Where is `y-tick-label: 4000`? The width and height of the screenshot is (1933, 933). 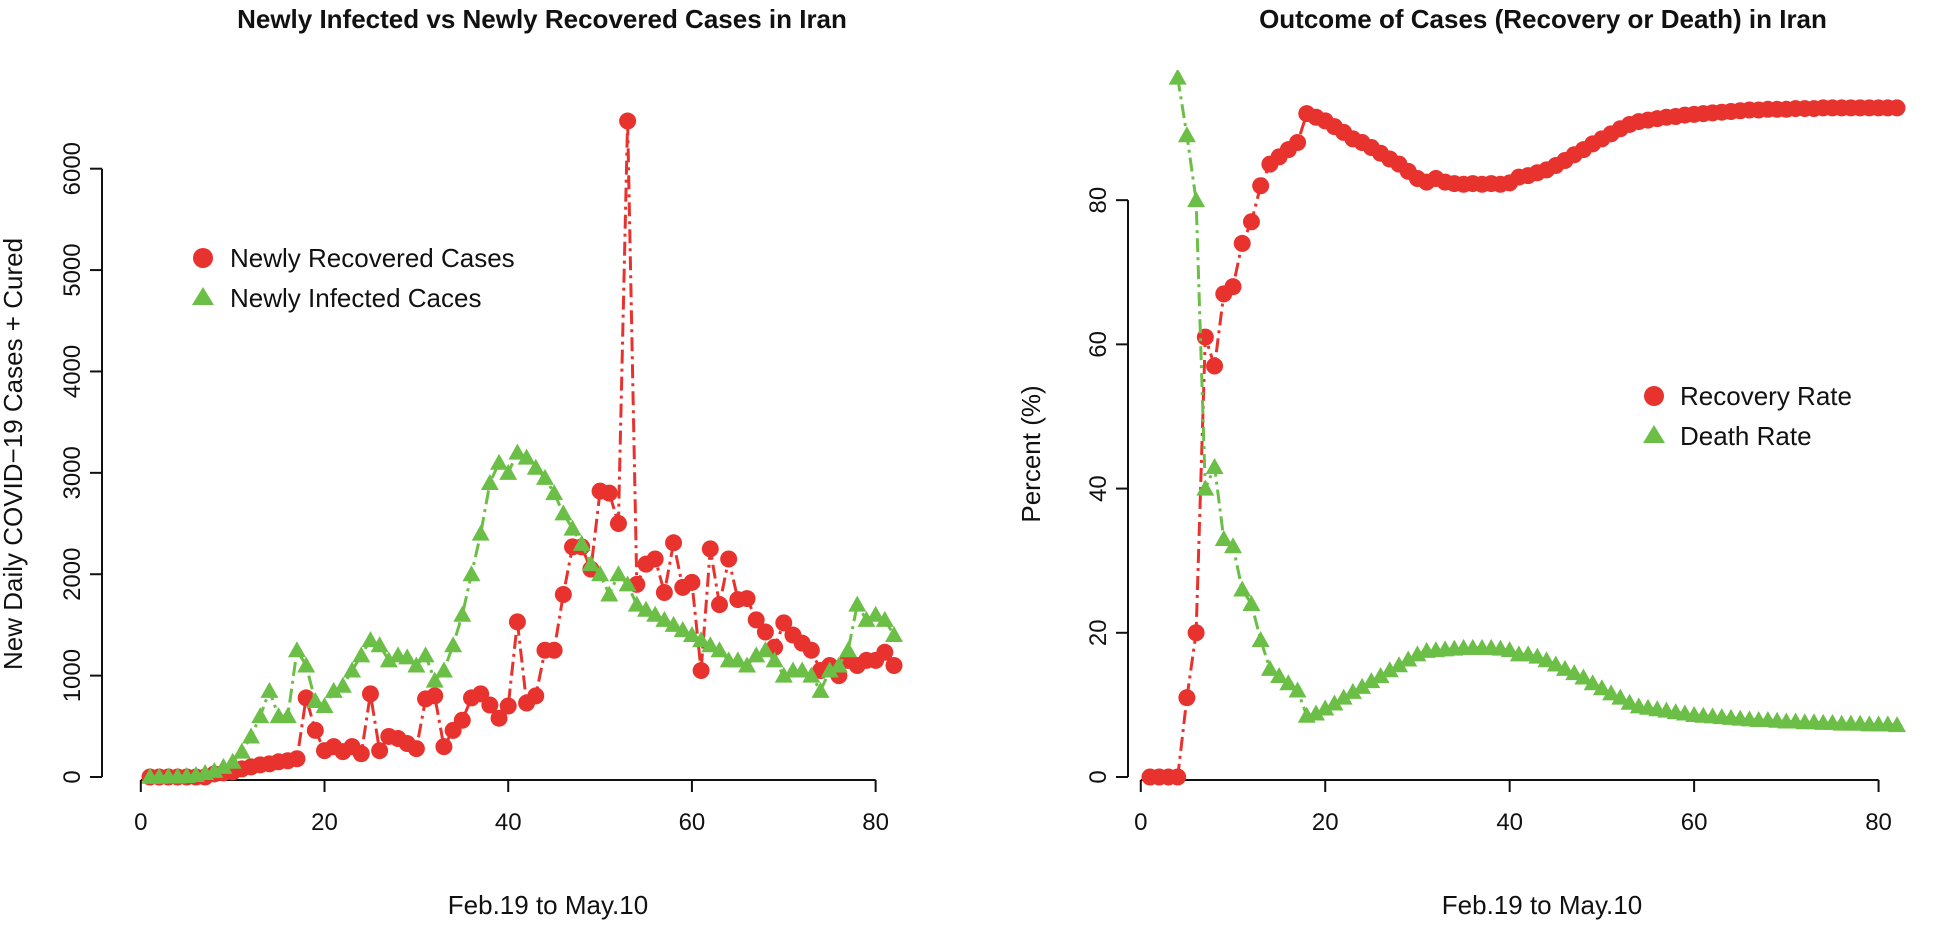 y-tick-label: 4000 is located at coordinates (72, 371).